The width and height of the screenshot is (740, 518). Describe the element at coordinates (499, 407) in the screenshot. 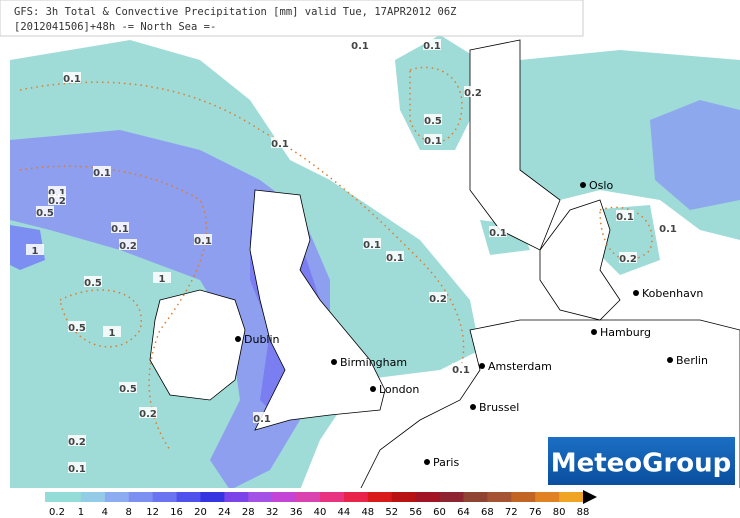

I see `city-label: Brussel` at that location.